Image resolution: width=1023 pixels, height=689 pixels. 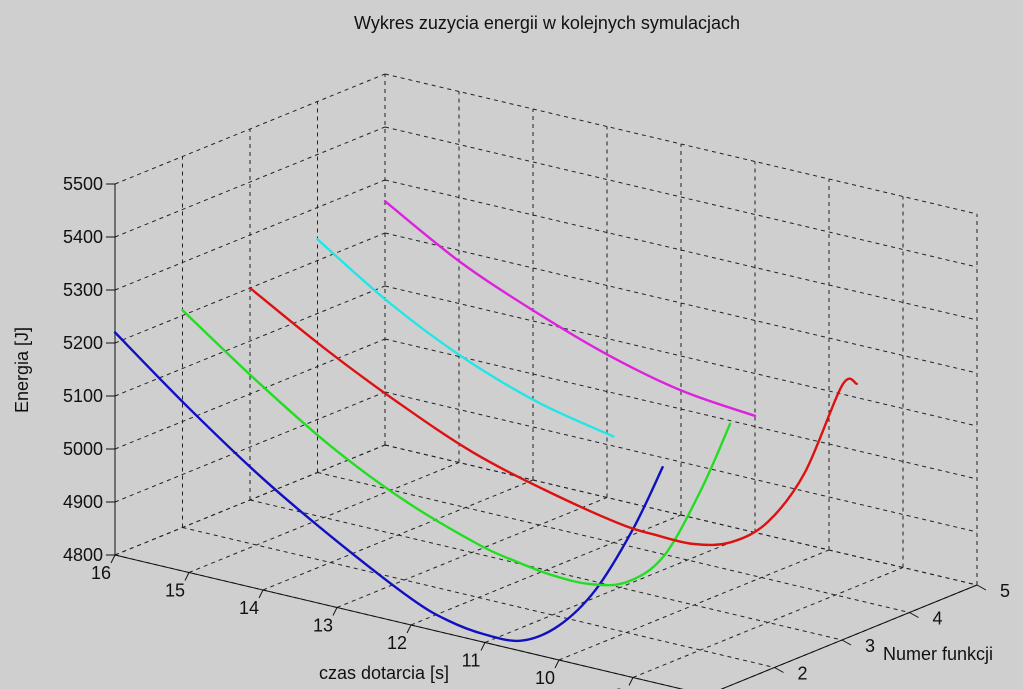 What do you see at coordinates (619, 687) in the screenshot?
I see `x-tick-label: 9` at bounding box center [619, 687].